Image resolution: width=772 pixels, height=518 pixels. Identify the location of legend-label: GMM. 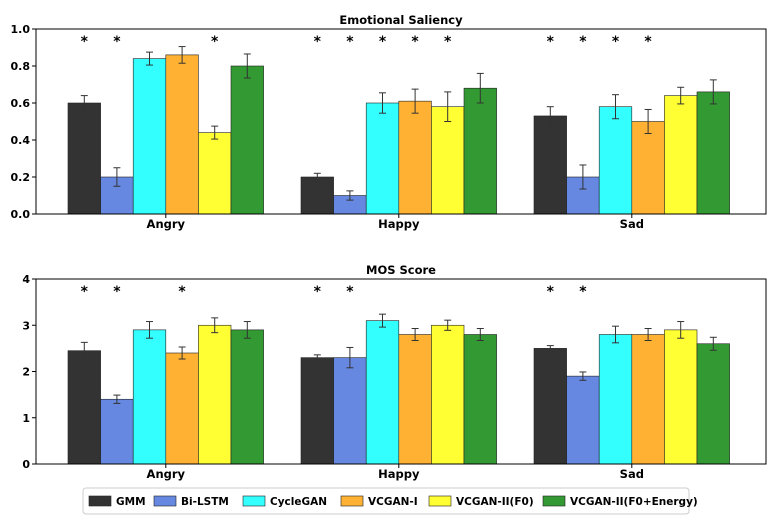
(131, 502).